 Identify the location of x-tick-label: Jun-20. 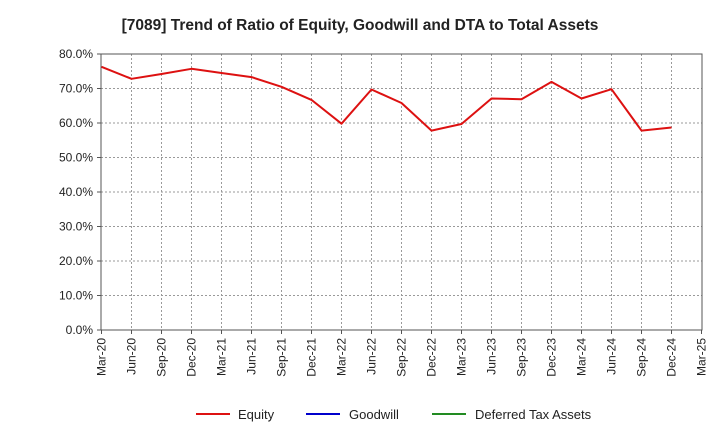
(132, 356).